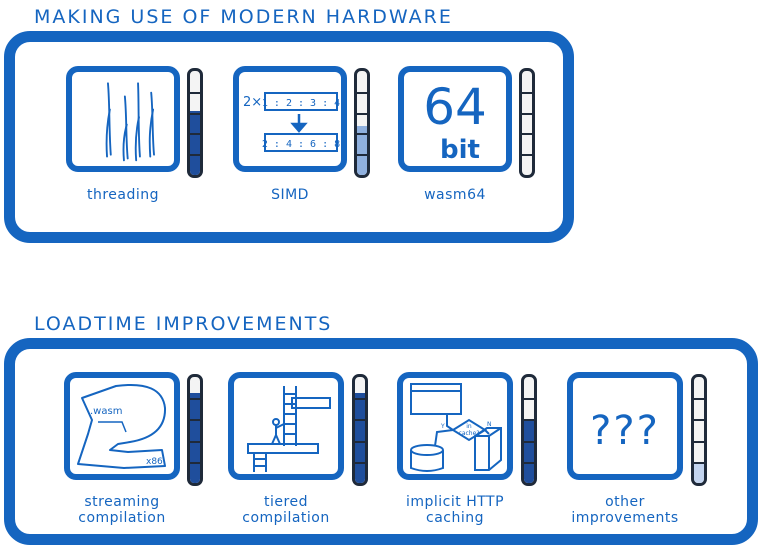  Describe the element at coordinates (130, 122) in the screenshot. I see `threading-icon` at that location.